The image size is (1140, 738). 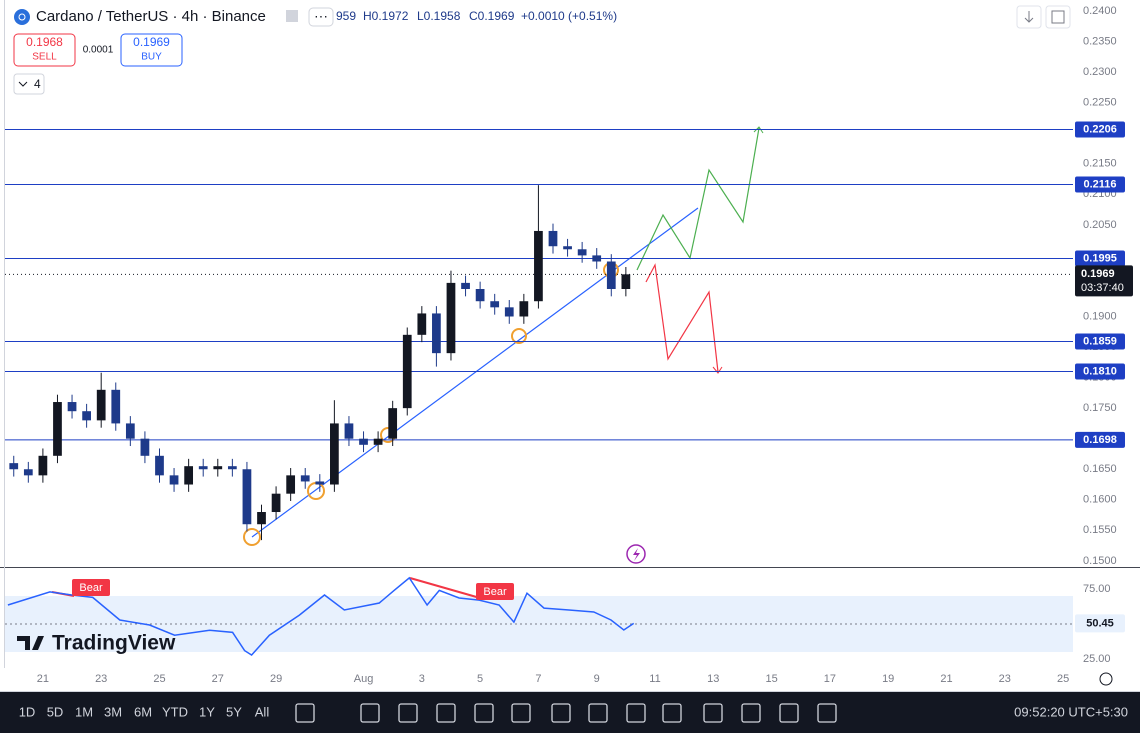 What do you see at coordinates (492, 16) in the screenshot?
I see `ohlc-close: C0.1969` at bounding box center [492, 16].